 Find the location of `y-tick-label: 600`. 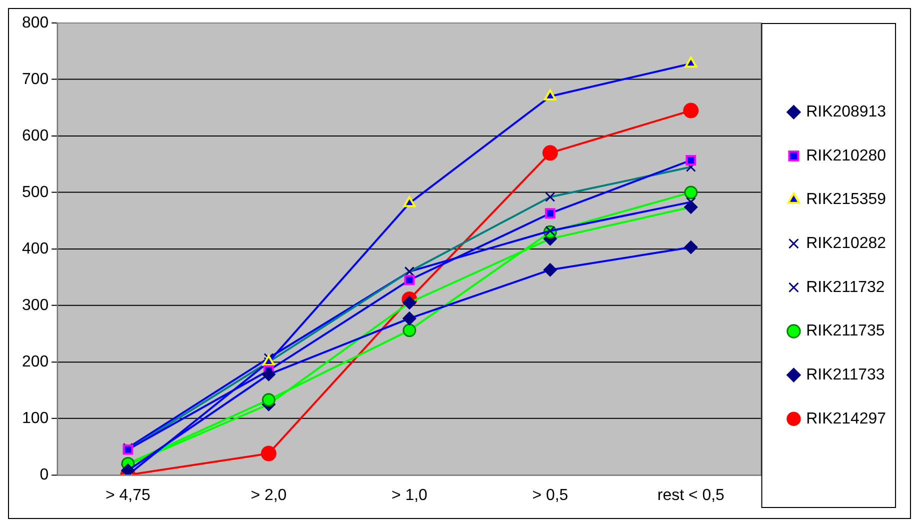

y-tick-label: 600 is located at coordinates (35, 135).